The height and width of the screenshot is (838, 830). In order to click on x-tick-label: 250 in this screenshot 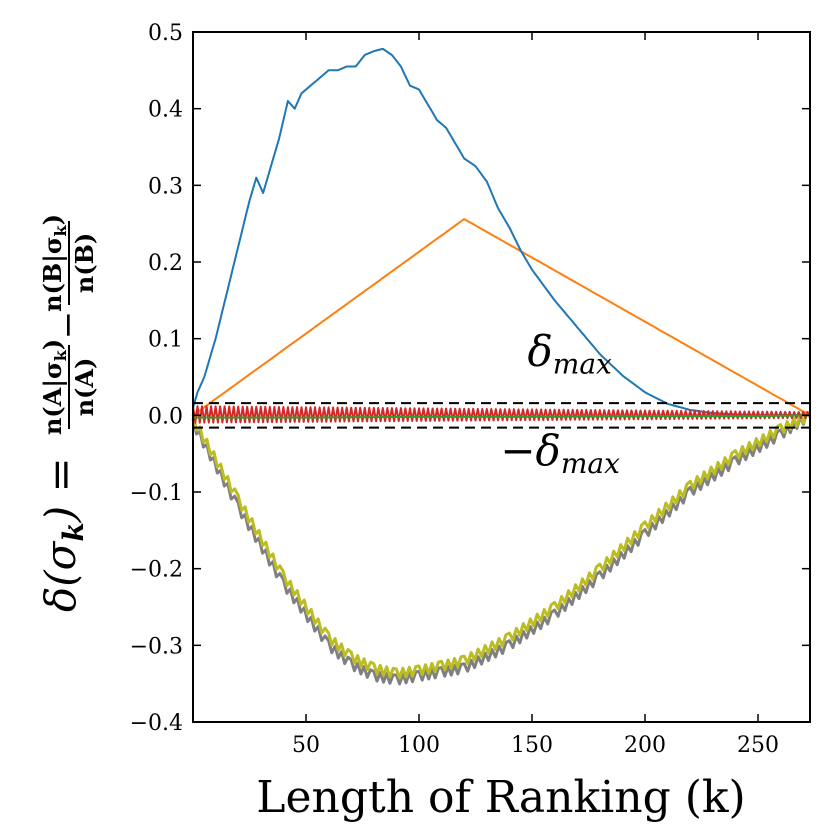, I will do `click(758, 745)`.